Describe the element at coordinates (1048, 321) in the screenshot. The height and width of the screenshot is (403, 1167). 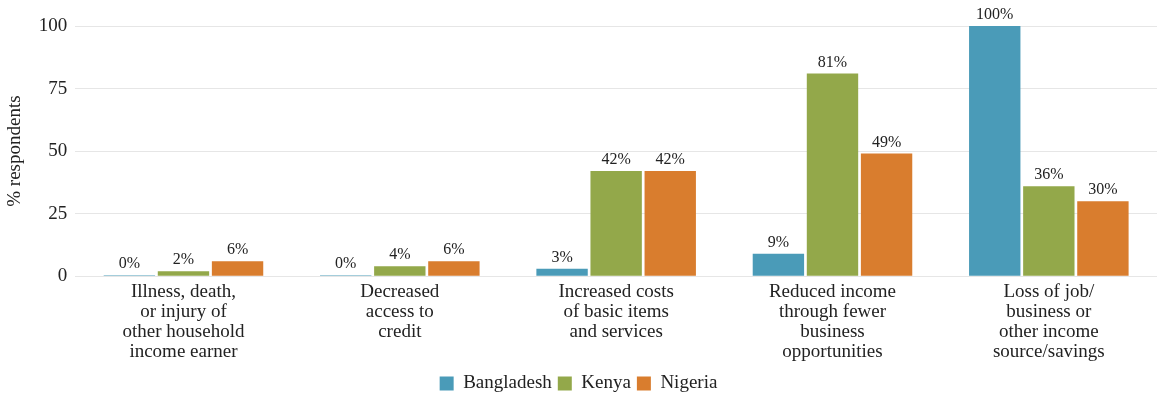
I see `x-tick-label: Loss of job/ business or other income source/savings` at that location.